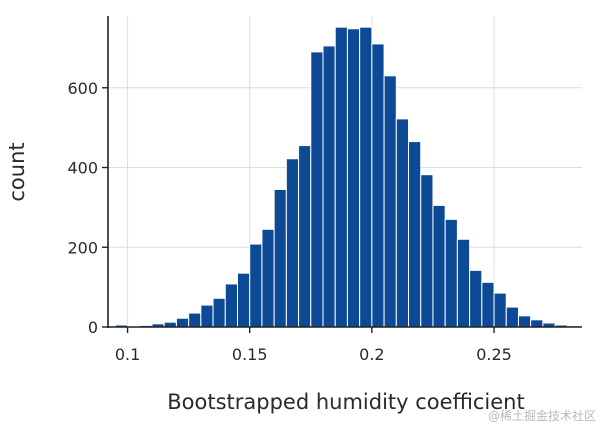  Describe the element at coordinates (371, 354) in the screenshot. I see `x-tick-label: 0.2` at that location.